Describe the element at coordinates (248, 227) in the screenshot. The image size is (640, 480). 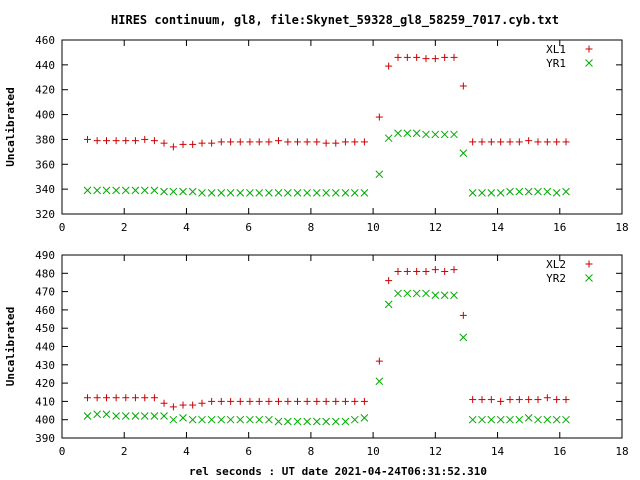
I see `x-tick-label: 6` at that location.